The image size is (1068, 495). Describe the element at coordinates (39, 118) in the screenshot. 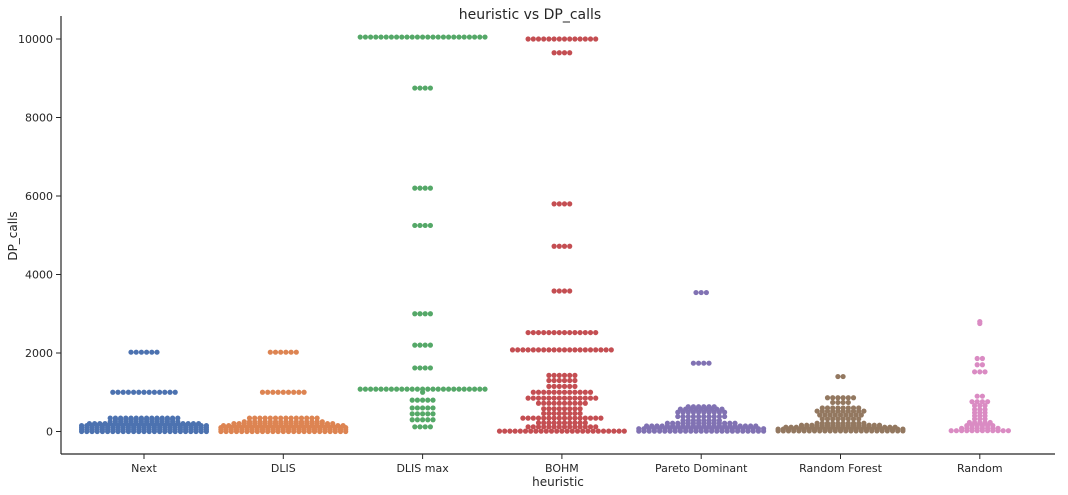

I see `y-tick-label: 8000` at that location.